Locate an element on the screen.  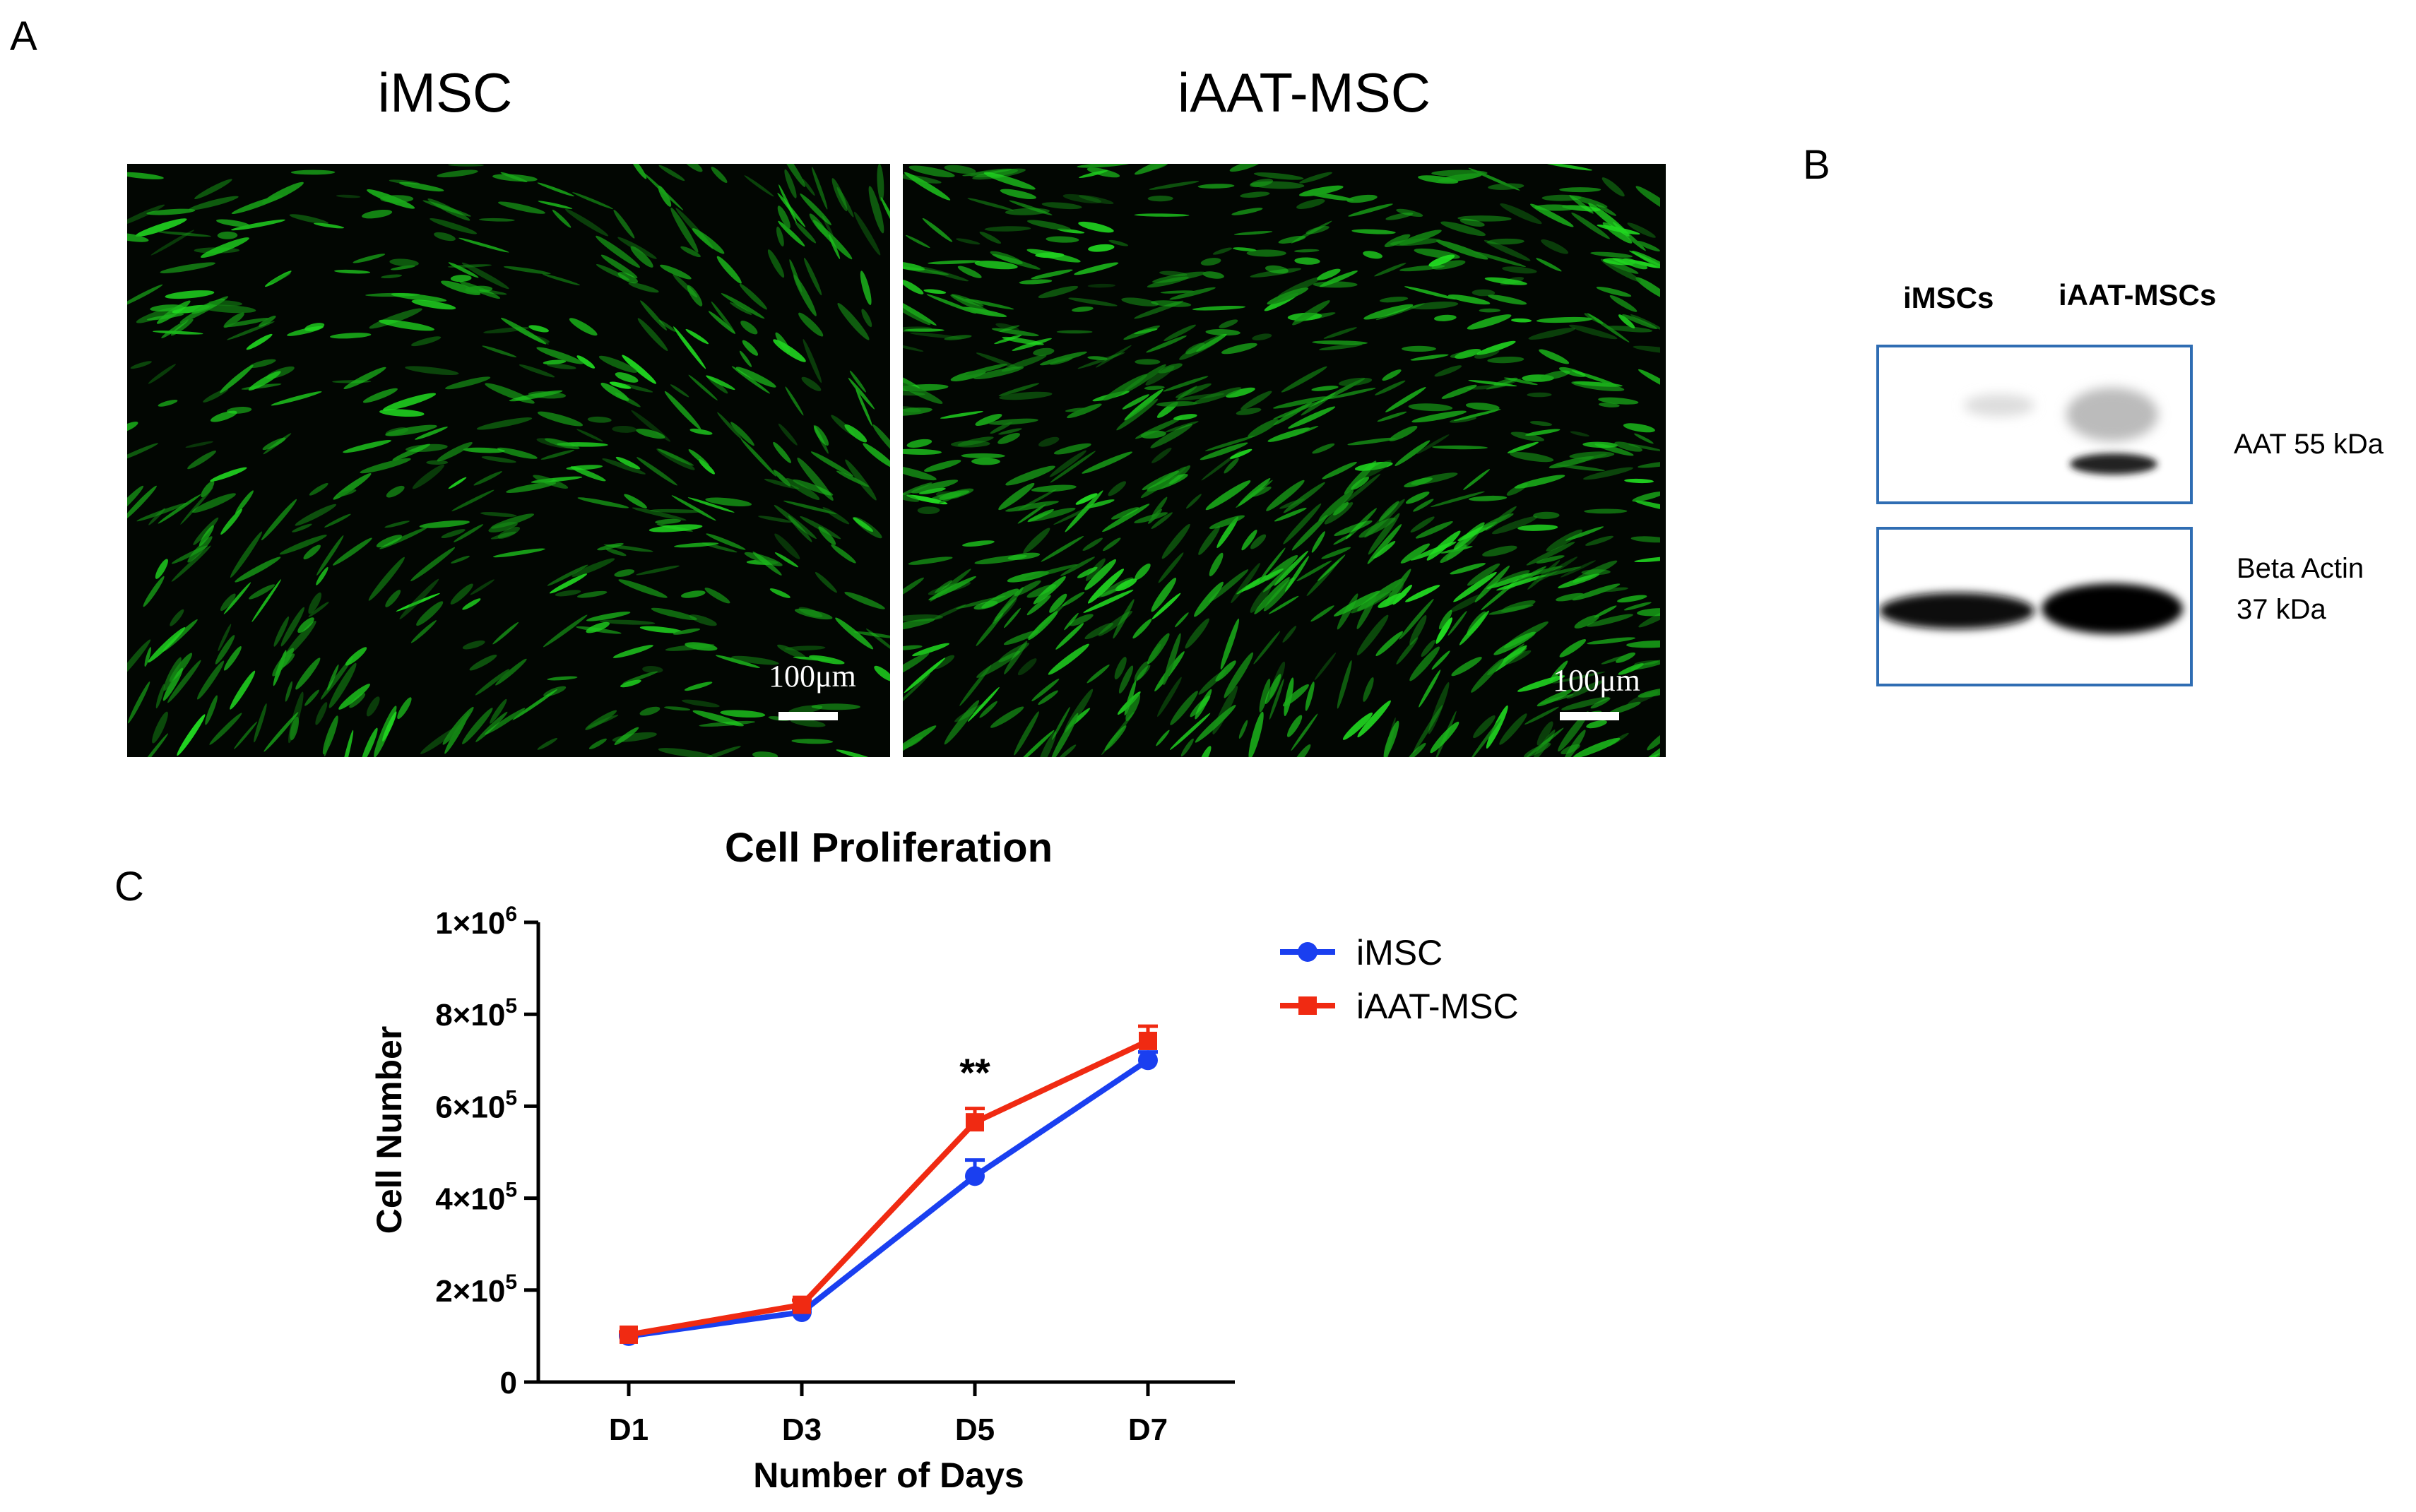
legend-label: iAAT-MSC is located at coordinates (1437, 1006).